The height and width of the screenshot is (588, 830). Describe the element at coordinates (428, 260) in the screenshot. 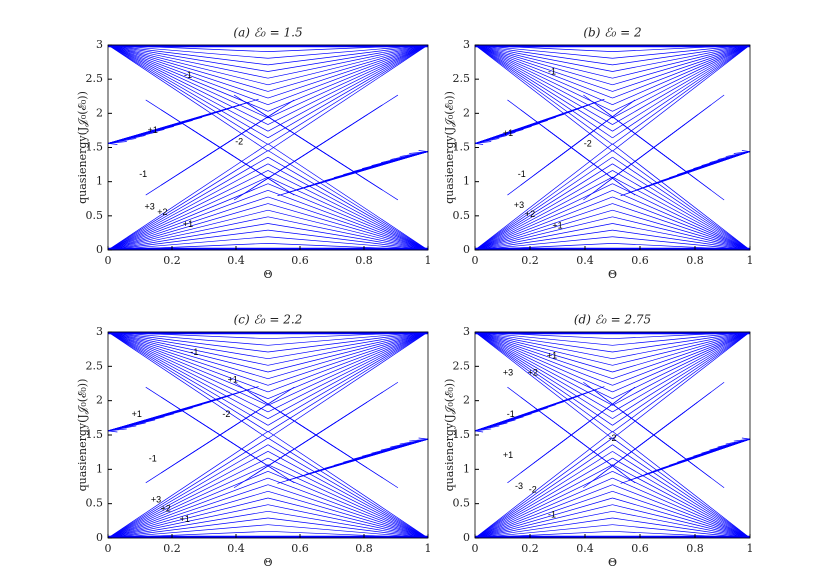

I see `x-tick-label: 1` at that location.